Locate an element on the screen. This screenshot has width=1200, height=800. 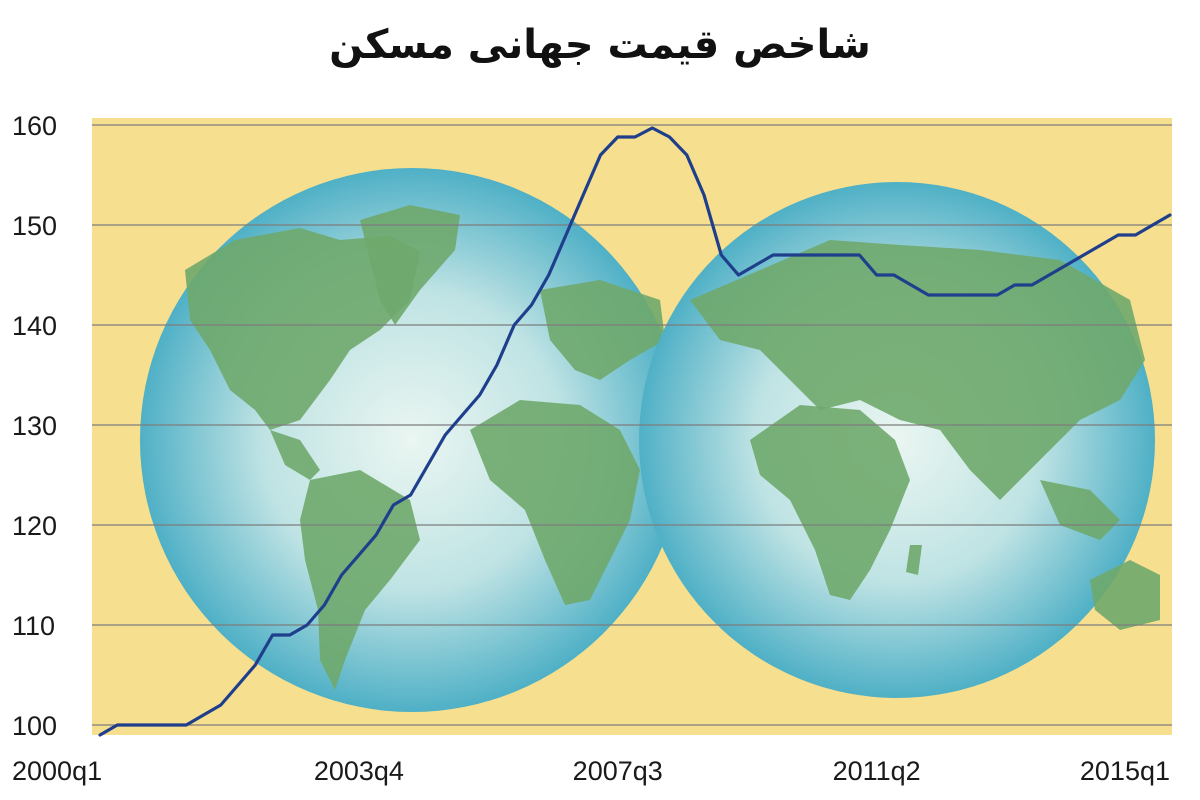
y-tick-label: 160 is located at coordinates (34, 126).